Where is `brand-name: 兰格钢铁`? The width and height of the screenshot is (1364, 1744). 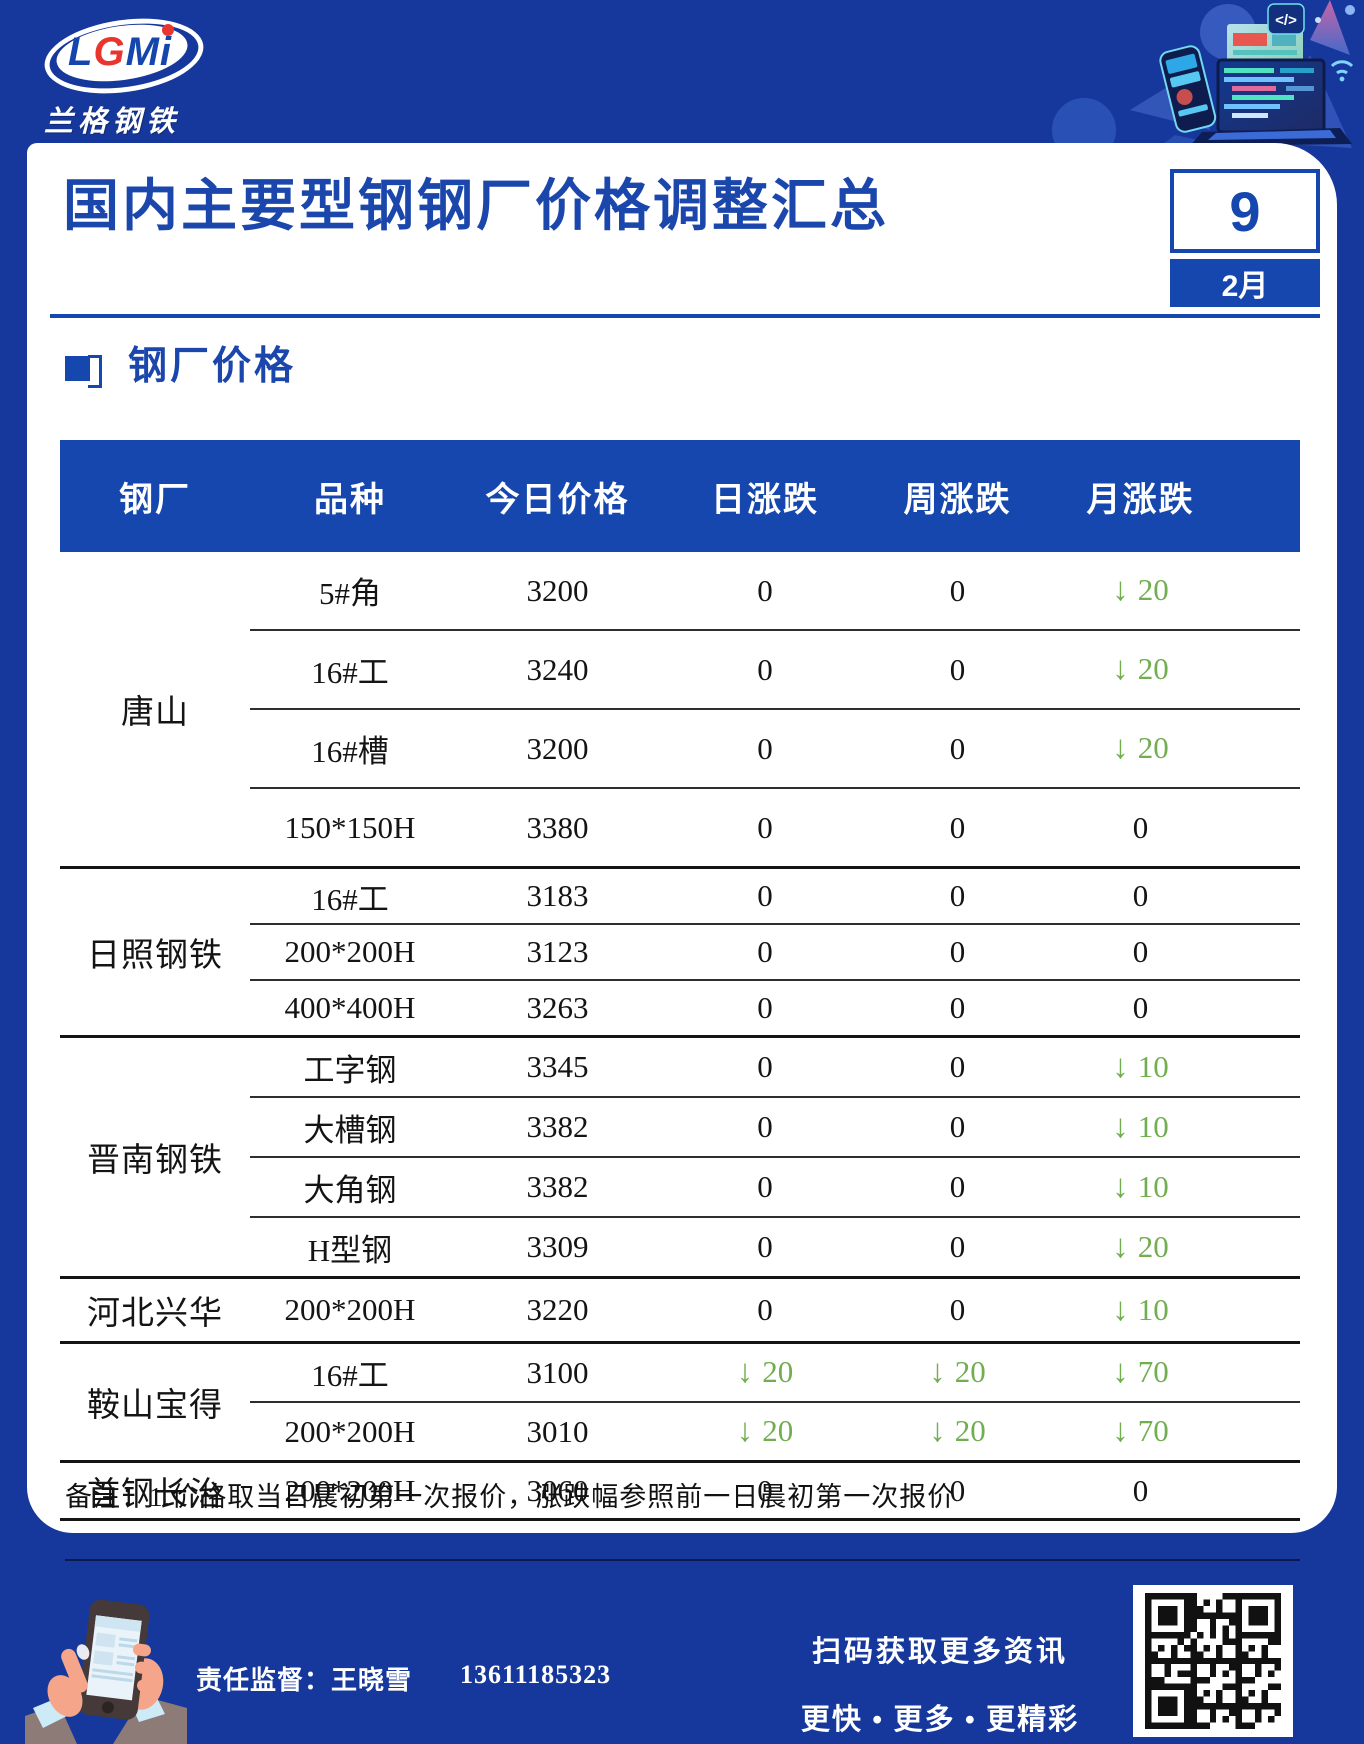
brand-name: 兰格钢铁 is located at coordinates (112, 122).